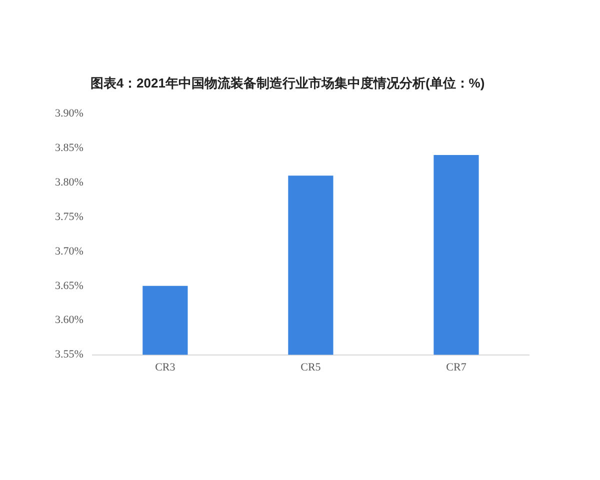 The width and height of the screenshot is (600, 480). What do you see at coordinates (69, 286) in the screenshot?
I see `y-tick-label: 3.65%` at bounding box center [69, 286].